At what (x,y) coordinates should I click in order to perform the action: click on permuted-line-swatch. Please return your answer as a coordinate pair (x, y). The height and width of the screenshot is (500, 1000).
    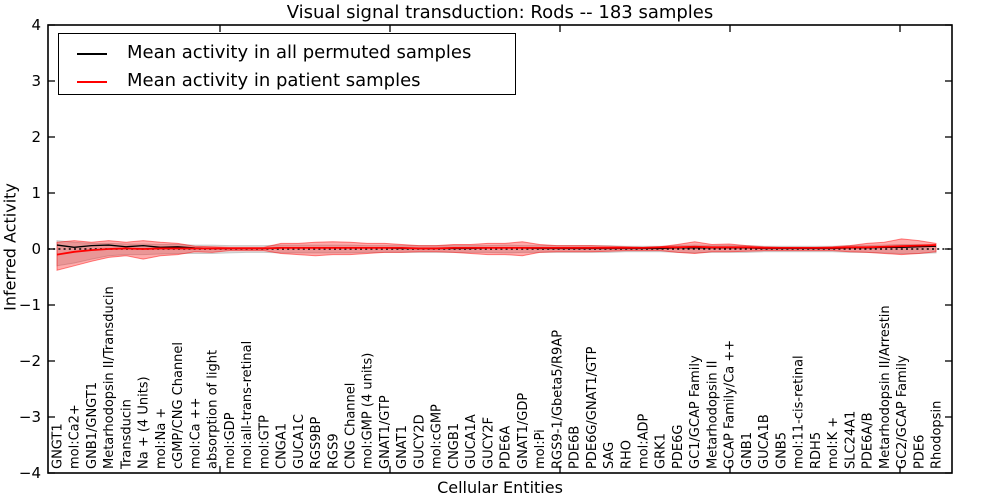
    Looking at the image, I should click on (92, 54).